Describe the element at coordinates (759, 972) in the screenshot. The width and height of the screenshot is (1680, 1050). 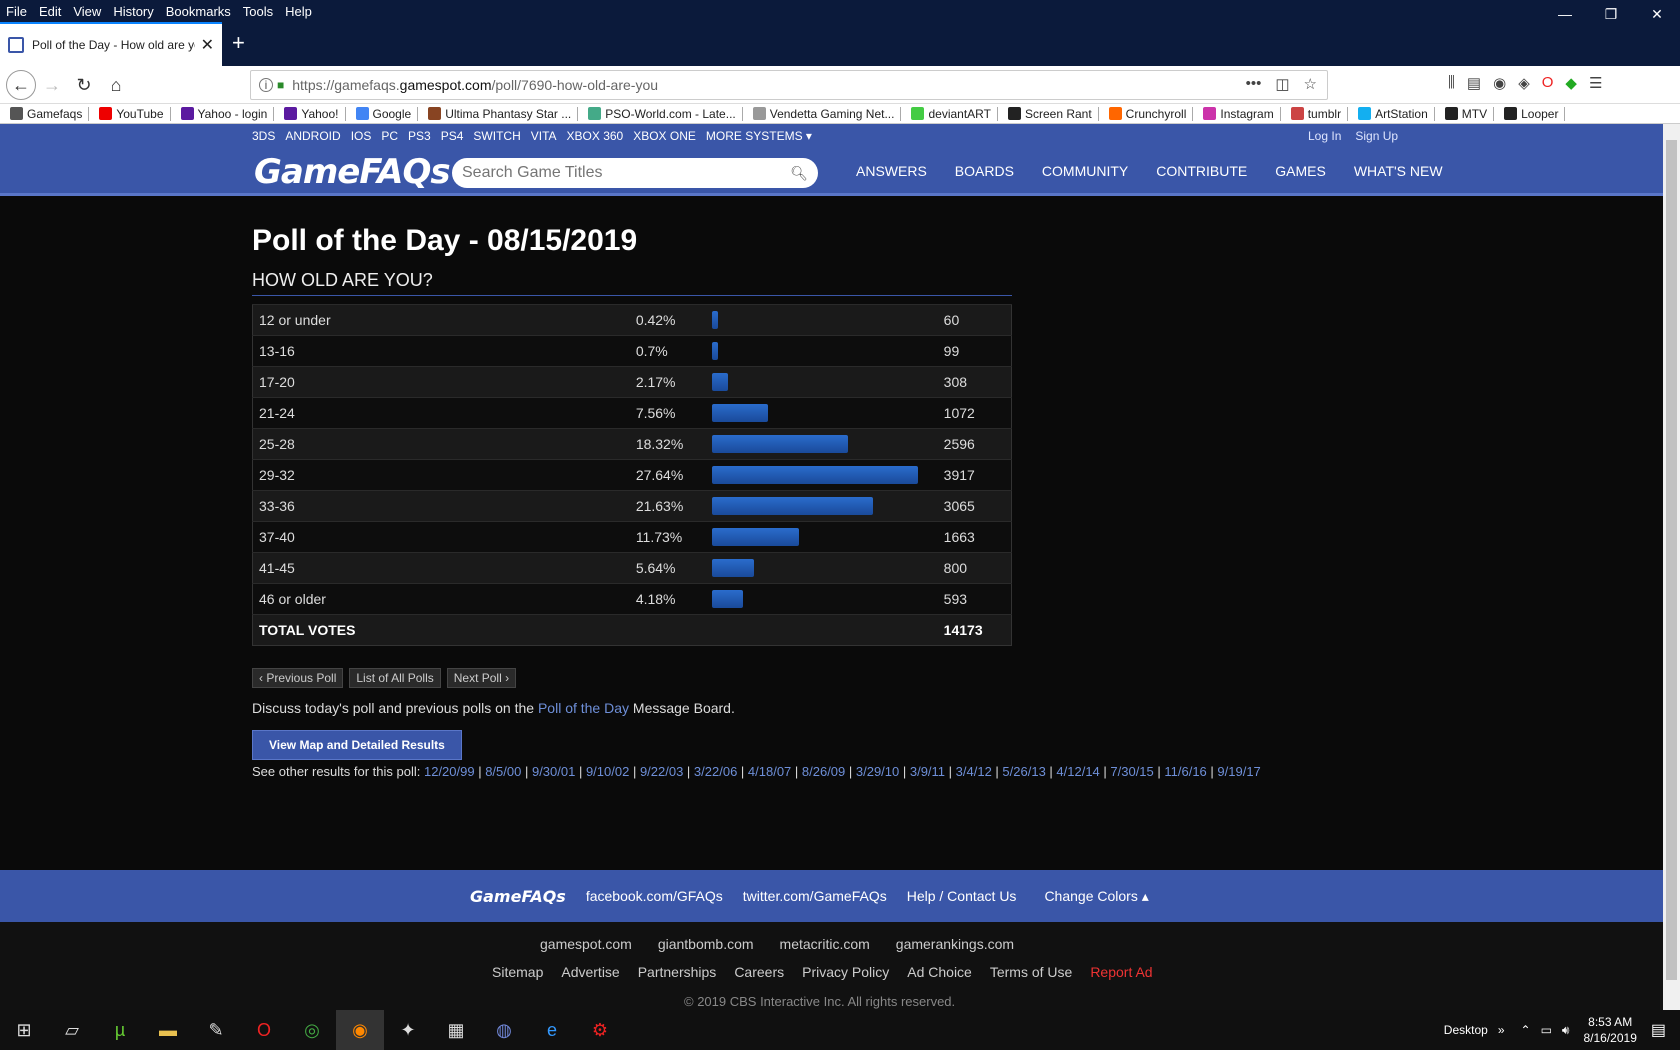
I see `footer-bottom-link: Careers` at that location.